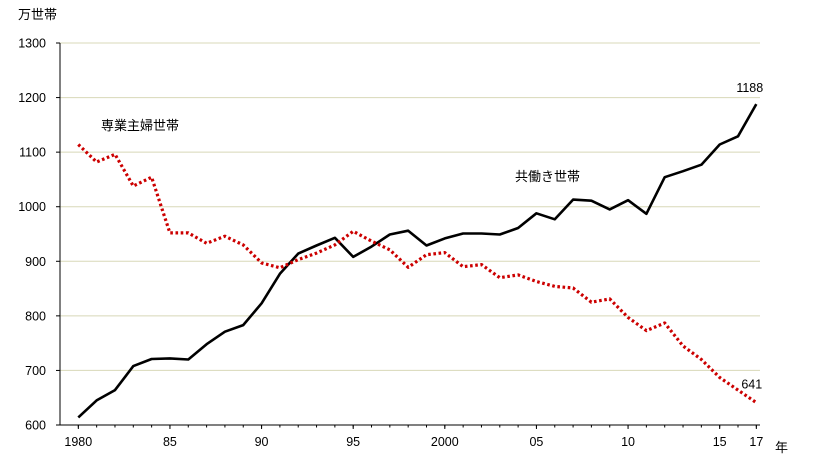 The image size is (829, 465). I want to click on x-tick-label: 2000, so click(445, 442).